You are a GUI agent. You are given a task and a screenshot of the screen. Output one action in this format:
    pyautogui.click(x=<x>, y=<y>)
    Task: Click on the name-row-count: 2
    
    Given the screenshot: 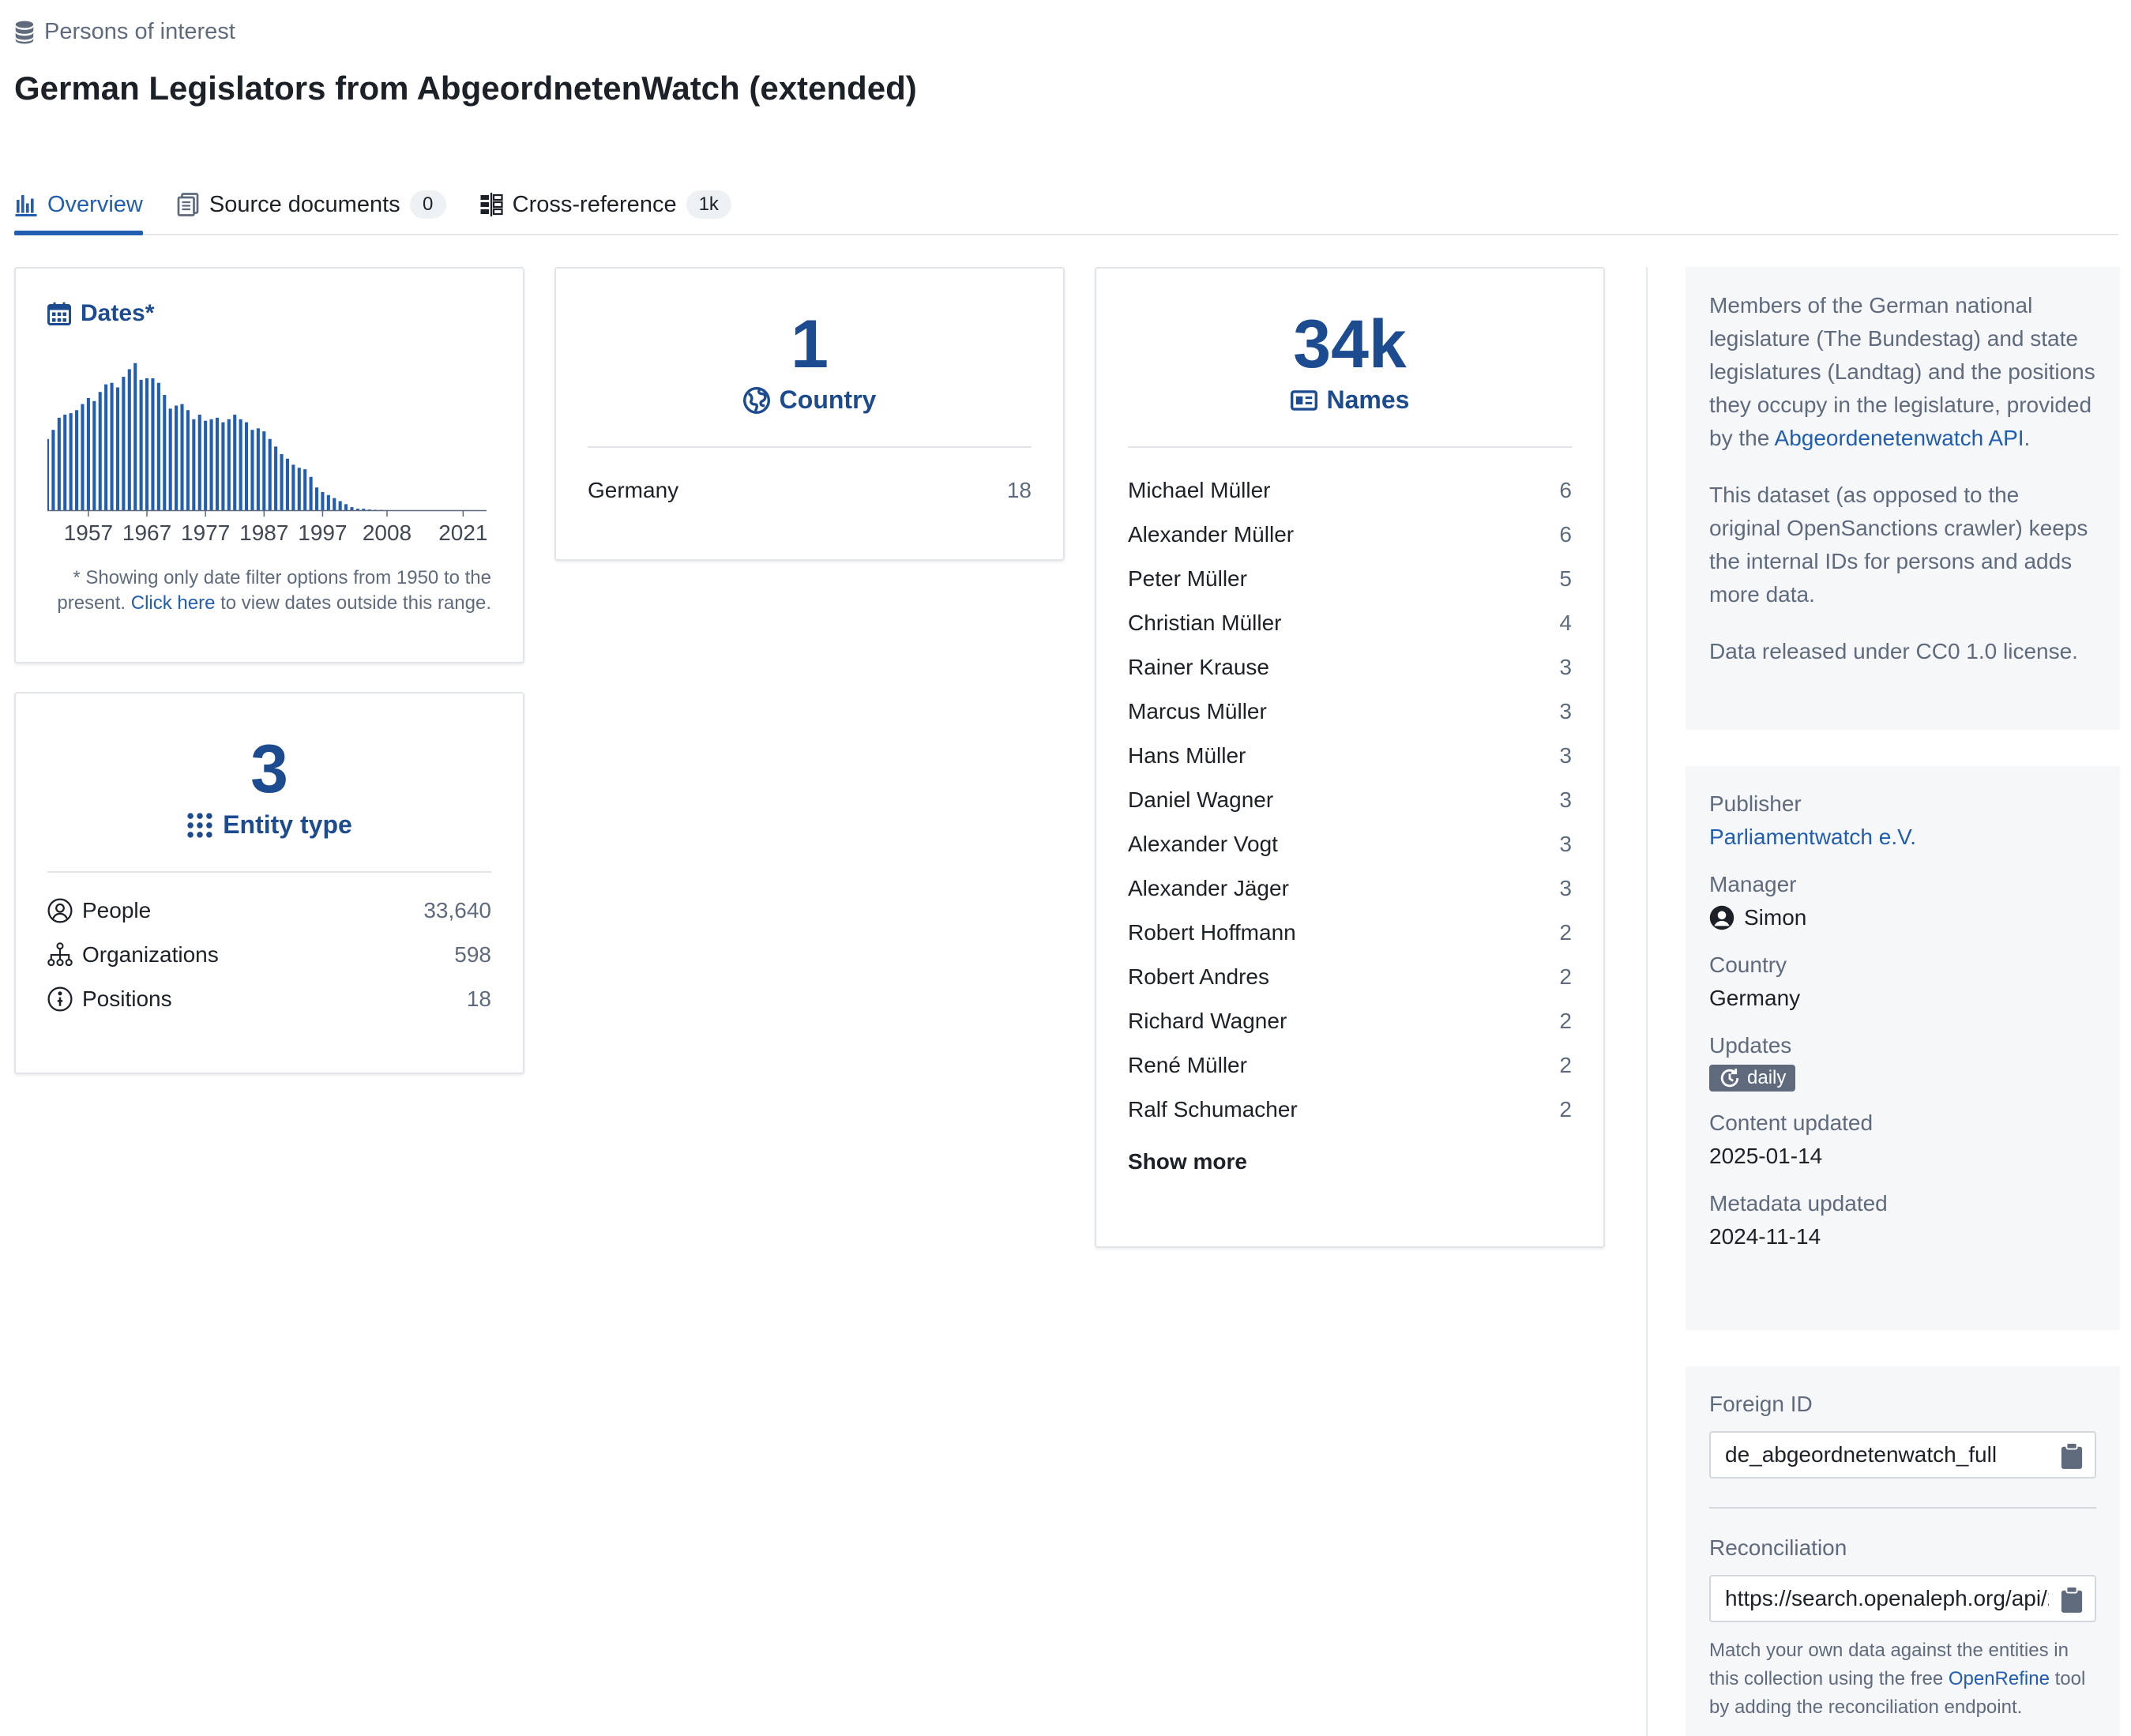 What is the action you would take?
    pyautogui.click(x=1565, y=1021)
    